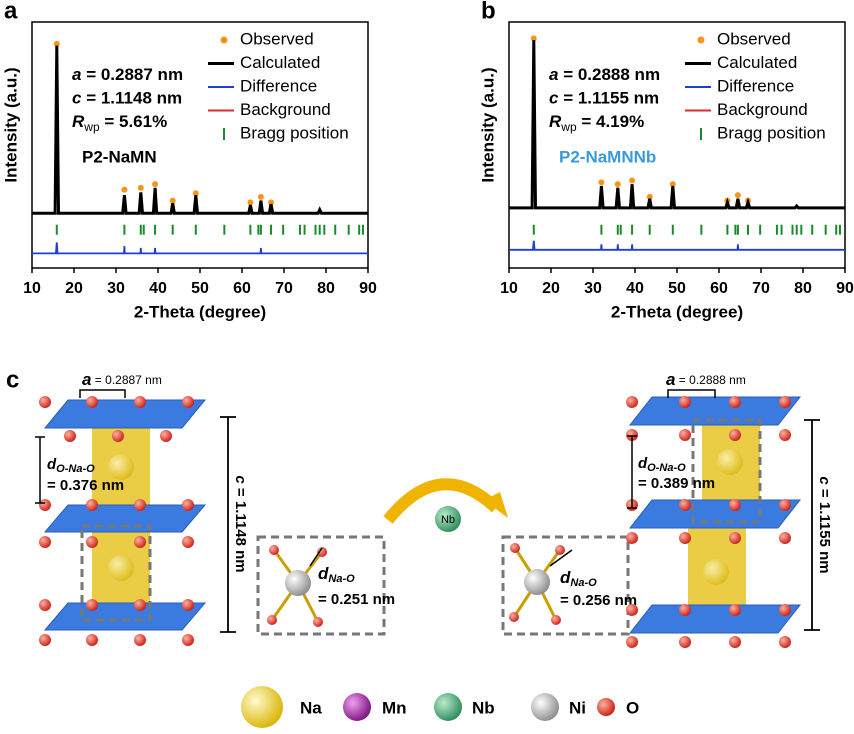 The height and width of the screenshot is (734, 854). What do you see at coordinates (577, 707) in the screenshot?
I see `legend-label: Ni` at bounding box center [577, 707].